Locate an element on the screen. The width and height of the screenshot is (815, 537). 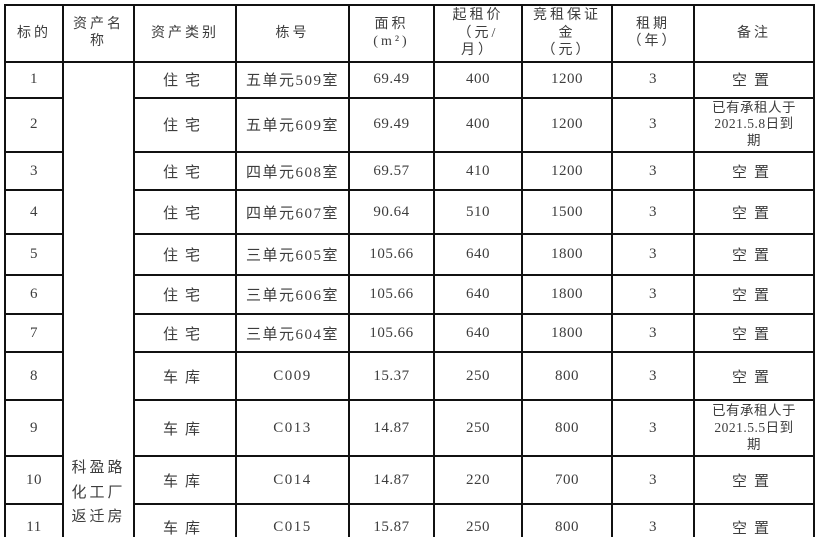
unit-cell: 四单元607室 is located at coordinates (292, 212).